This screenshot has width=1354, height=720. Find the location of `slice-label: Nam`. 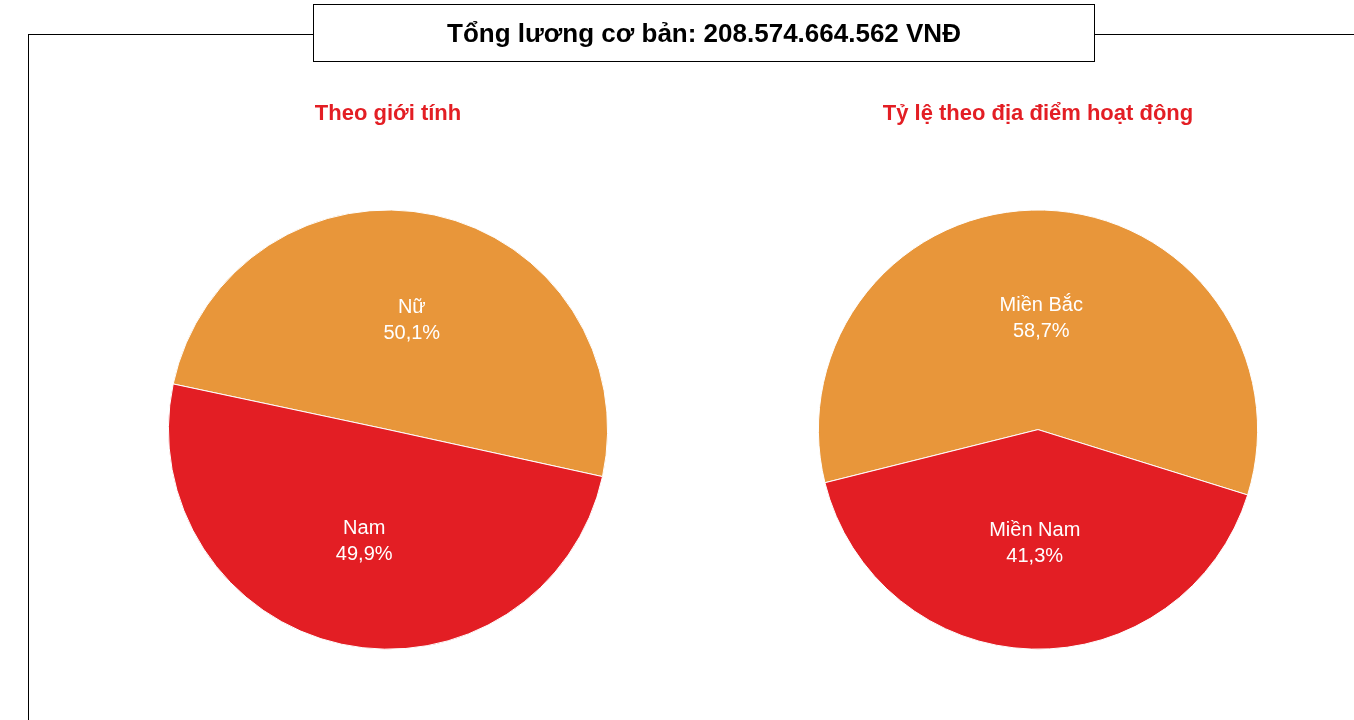

slice-label: Nam is located at coordinates (364, 526).